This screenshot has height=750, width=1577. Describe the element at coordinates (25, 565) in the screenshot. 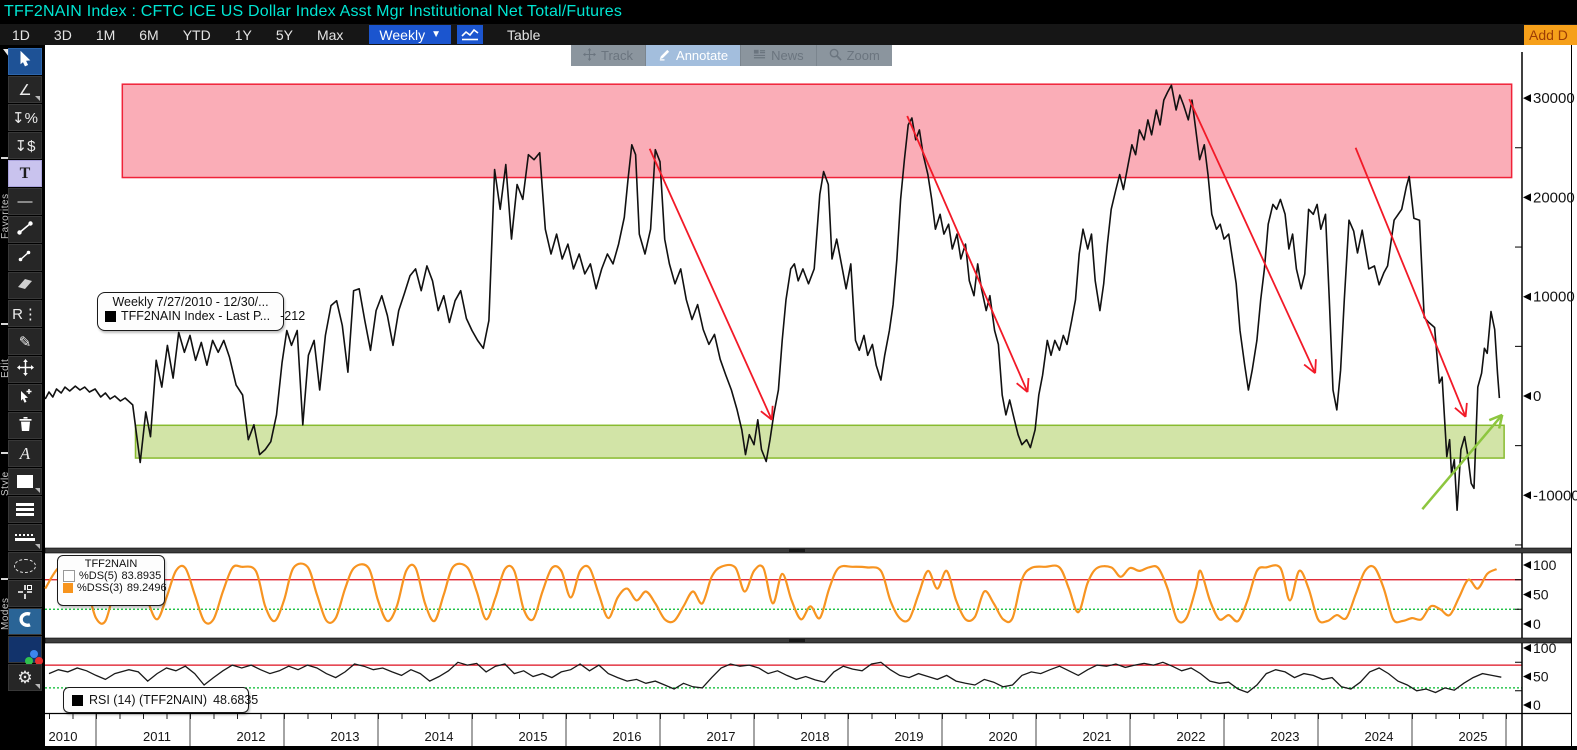

I see `lasso-tool` at that location.